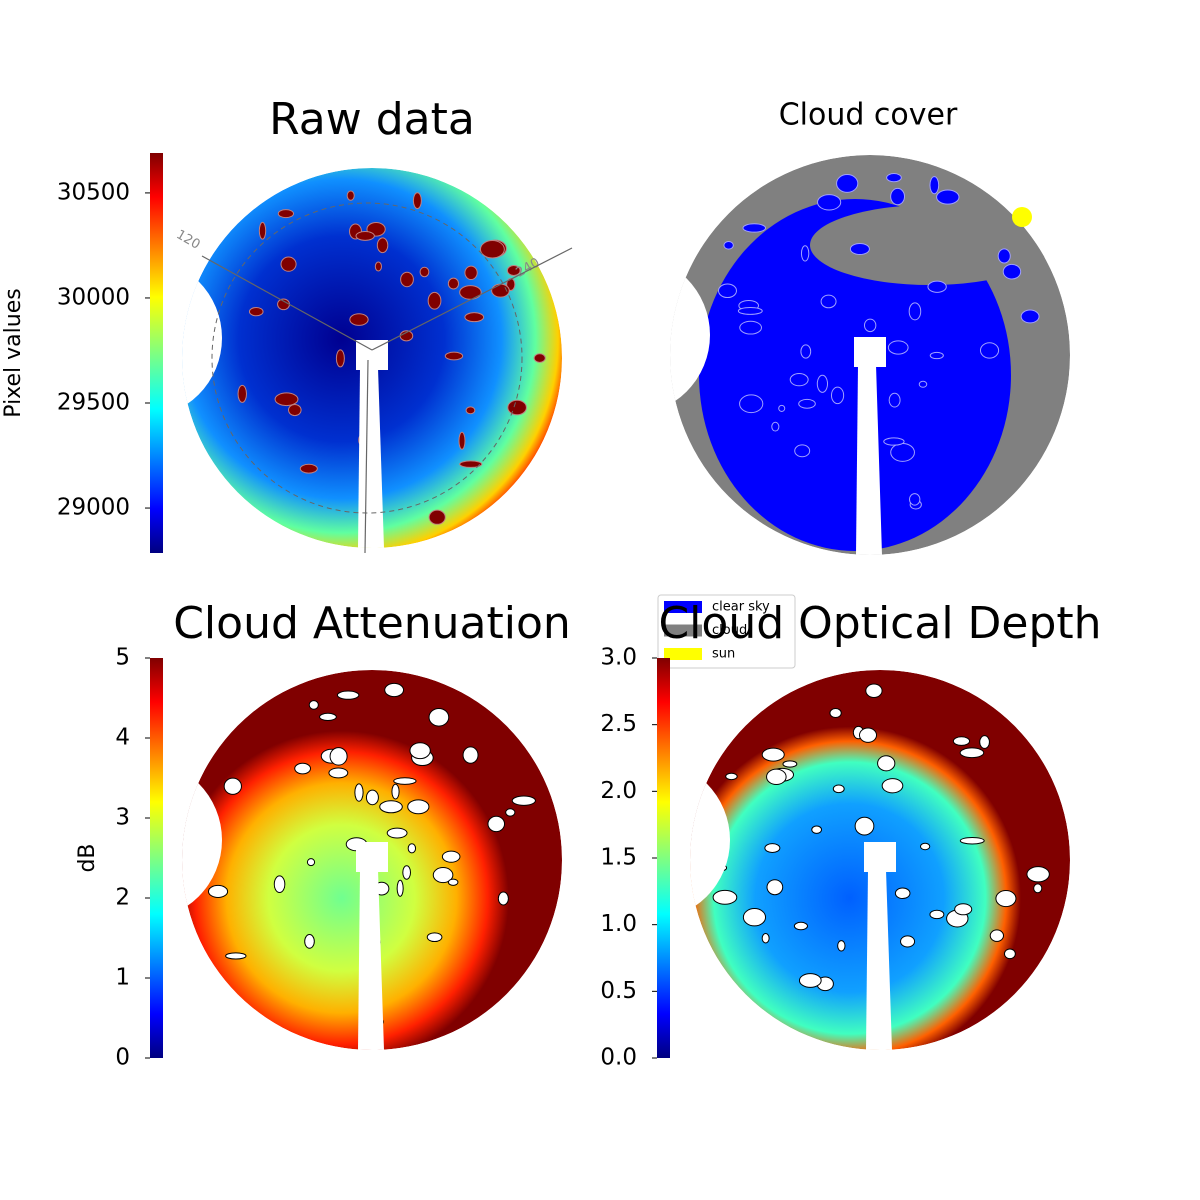 Image resolution: width=1200 pixels, height=1200 pixels. I want to click on panel-title: Raw data, so click(372, 119).